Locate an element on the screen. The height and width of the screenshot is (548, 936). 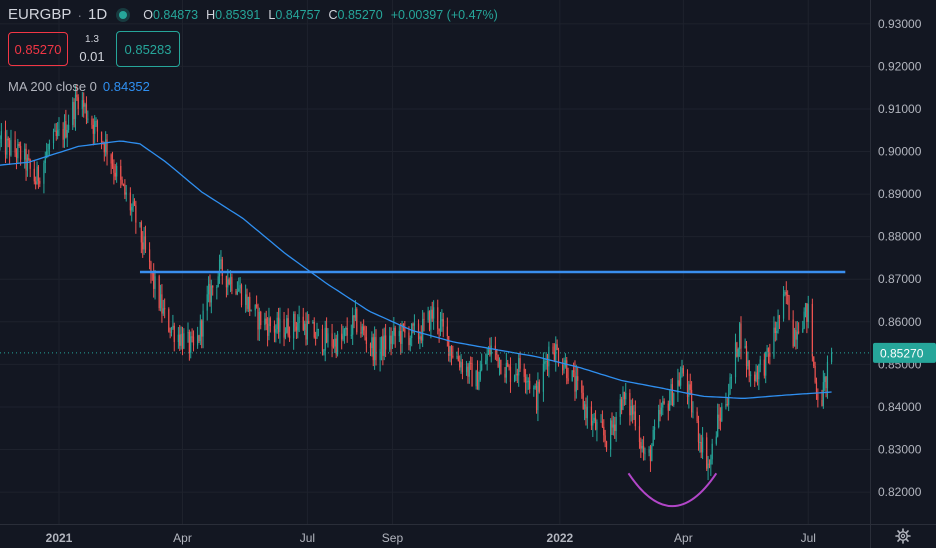
price-tick-label: 0.89000 is located at coordinates (900, 194).